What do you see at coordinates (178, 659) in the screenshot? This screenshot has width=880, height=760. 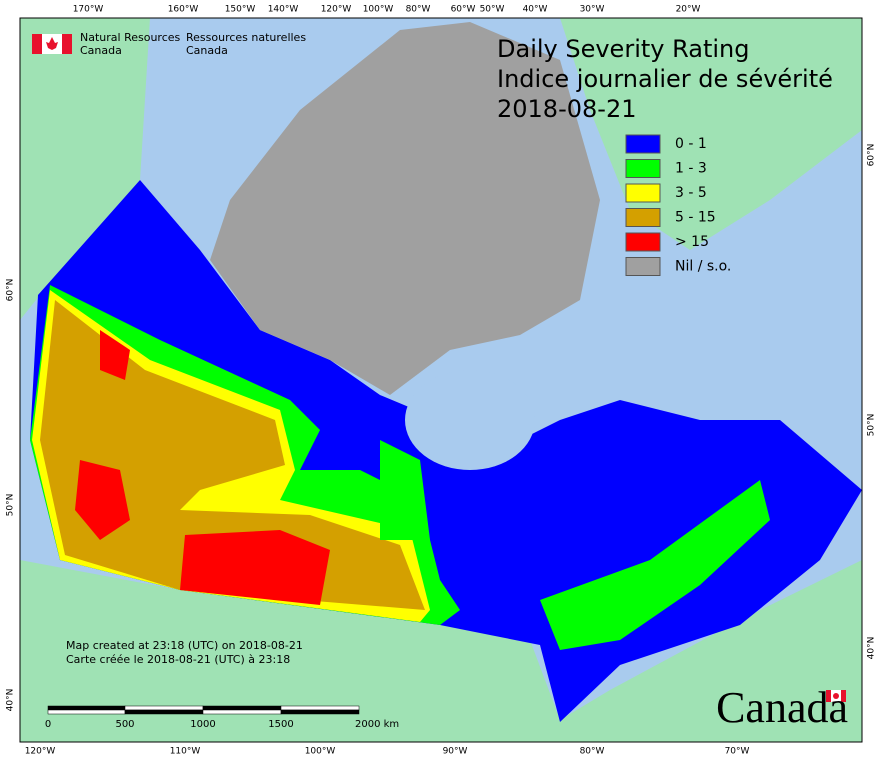 I see `map-note: Carte créée le 2018-08-21 (UTC) à 23:18` at bounding box center [178, 659].